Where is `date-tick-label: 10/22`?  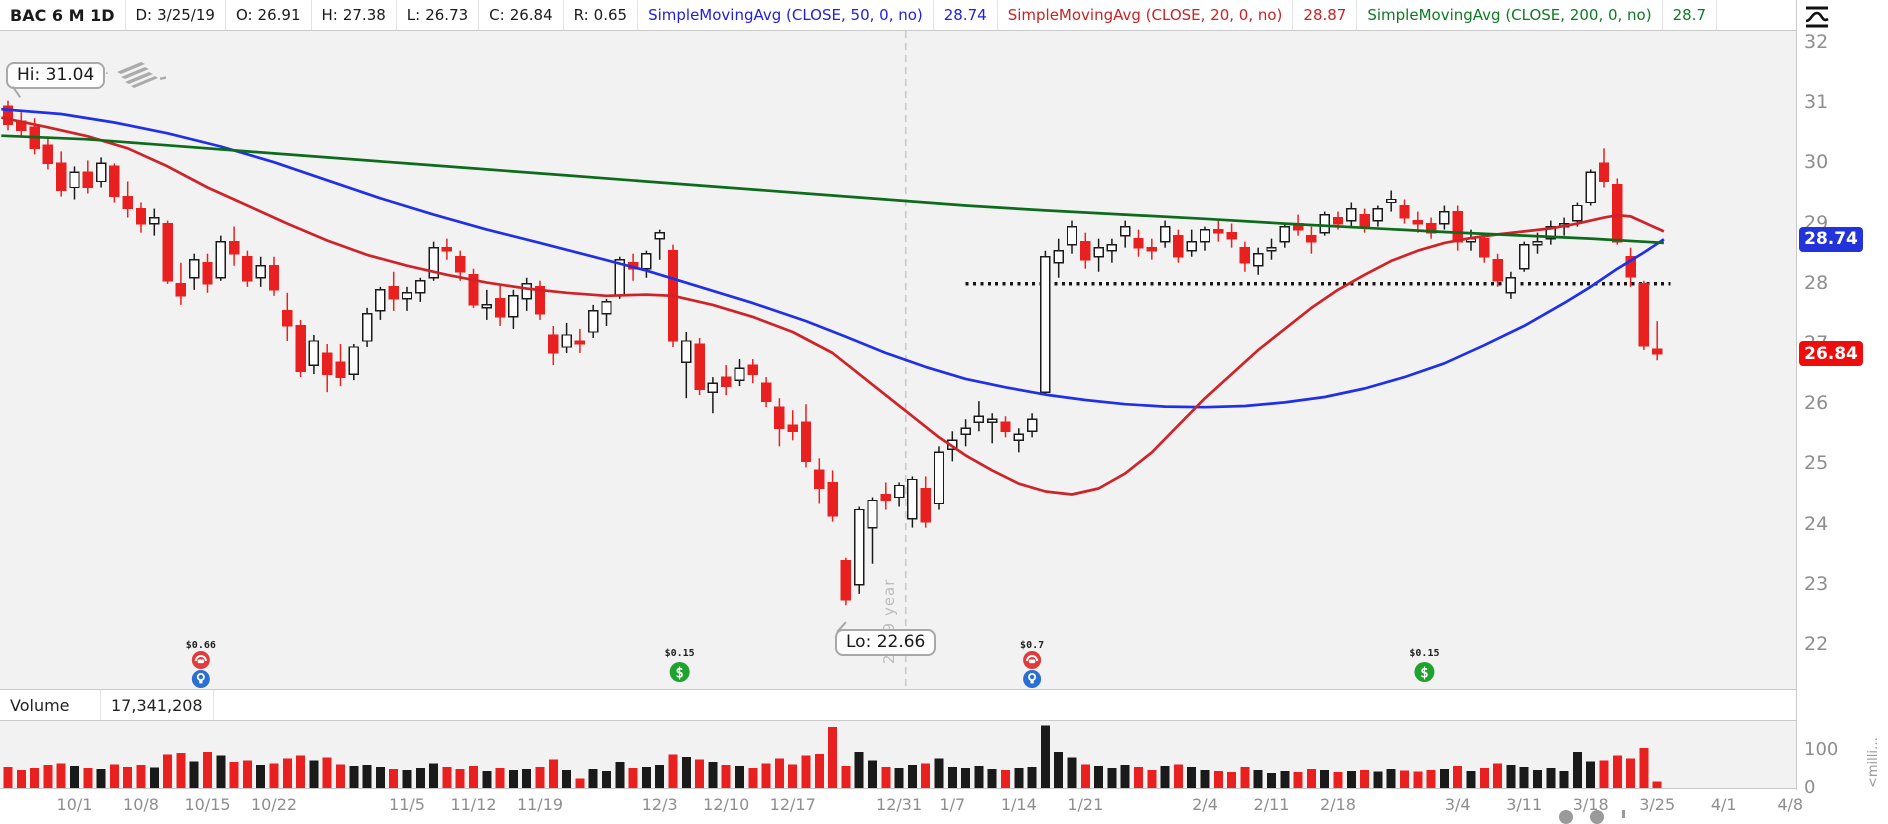
date-tick-label: 10/22 is located at coordinates (274, 804).